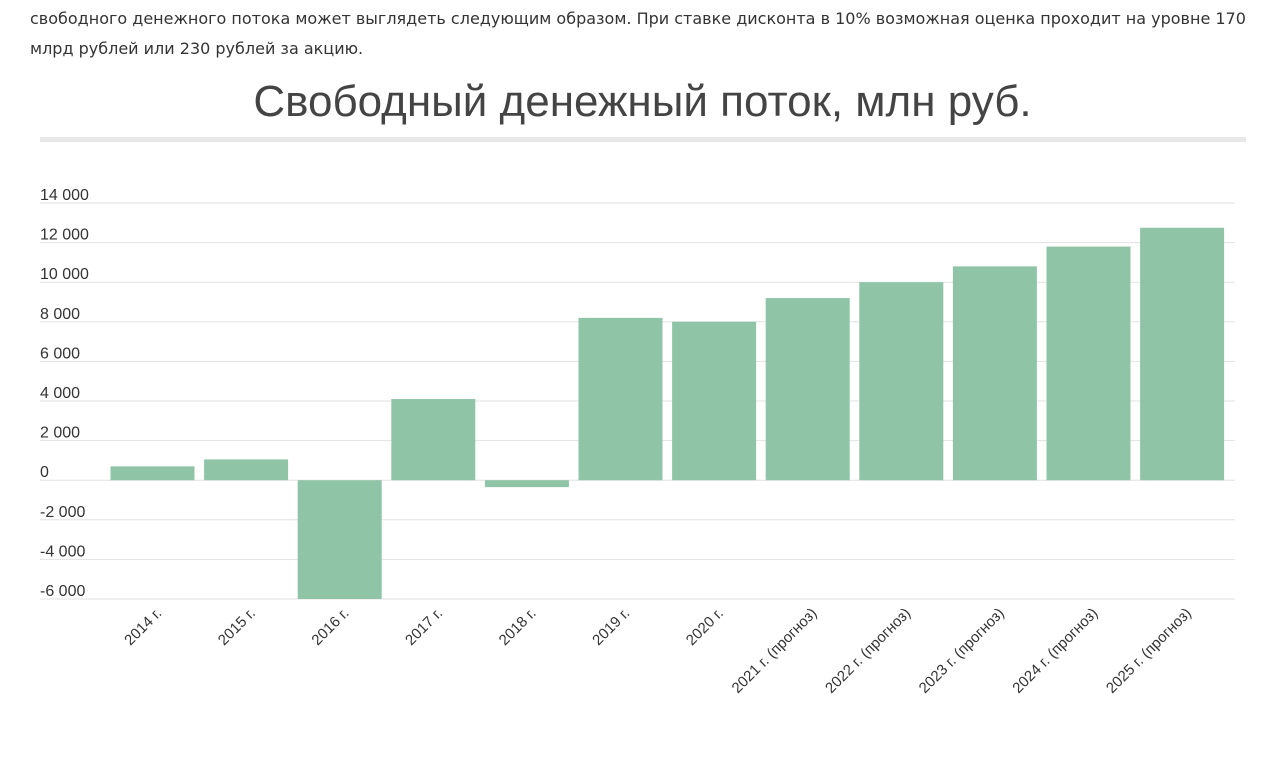 This screenshot has height=763, width=1273. I want to click on x-tick-label: 2023 г. (прогноз), so click(962, 651).